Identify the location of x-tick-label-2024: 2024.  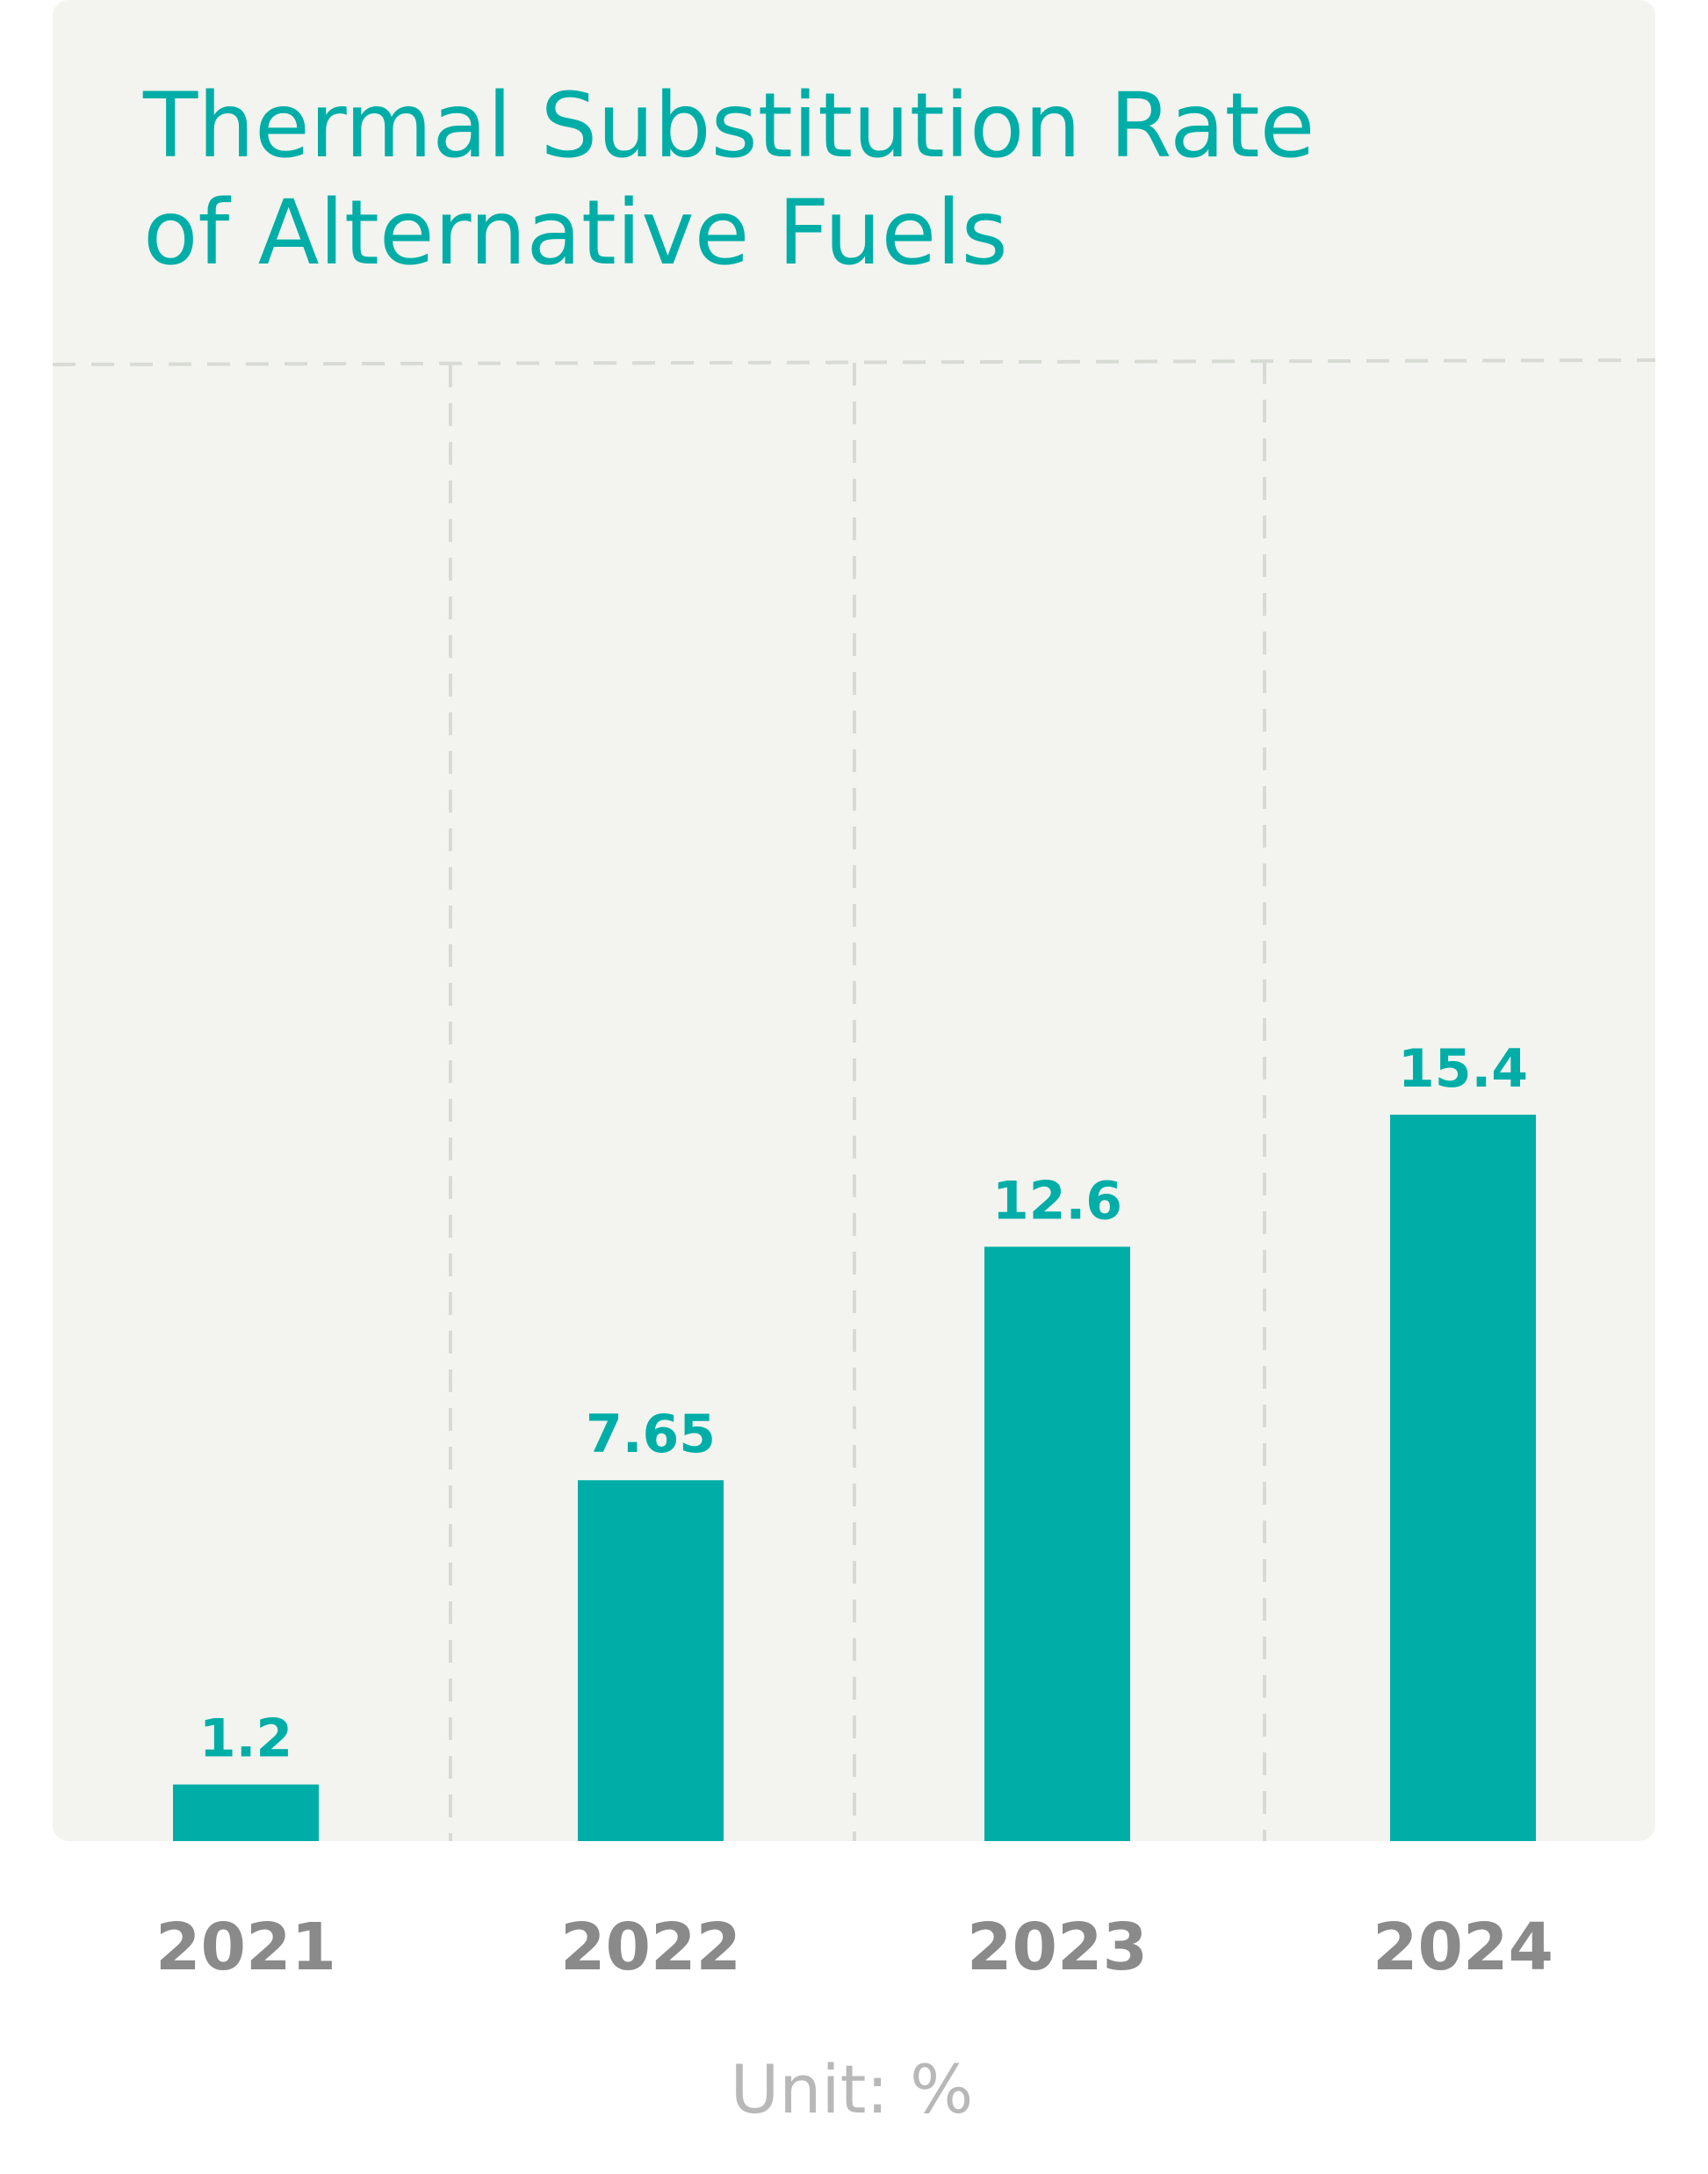
(1463, 1947).